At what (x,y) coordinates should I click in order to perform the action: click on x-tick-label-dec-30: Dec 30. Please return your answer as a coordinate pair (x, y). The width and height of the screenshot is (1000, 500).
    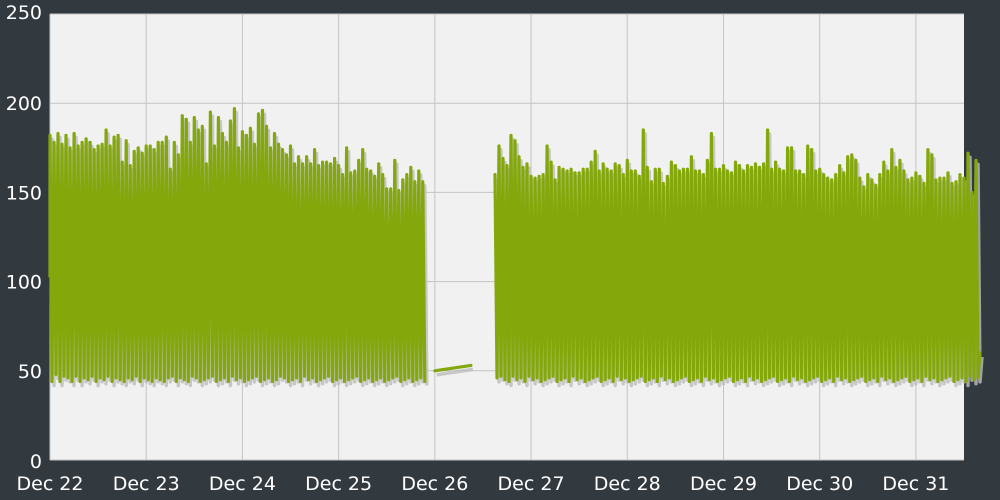
    Looking at the image, I should click on (819, 484).